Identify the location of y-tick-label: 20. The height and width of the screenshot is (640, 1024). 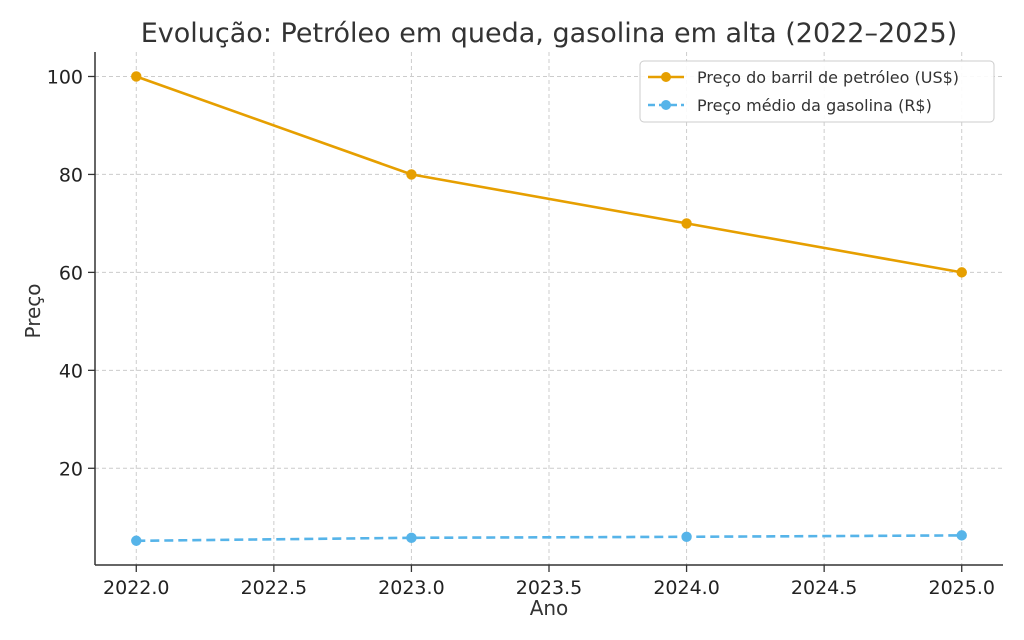
(71, 469).